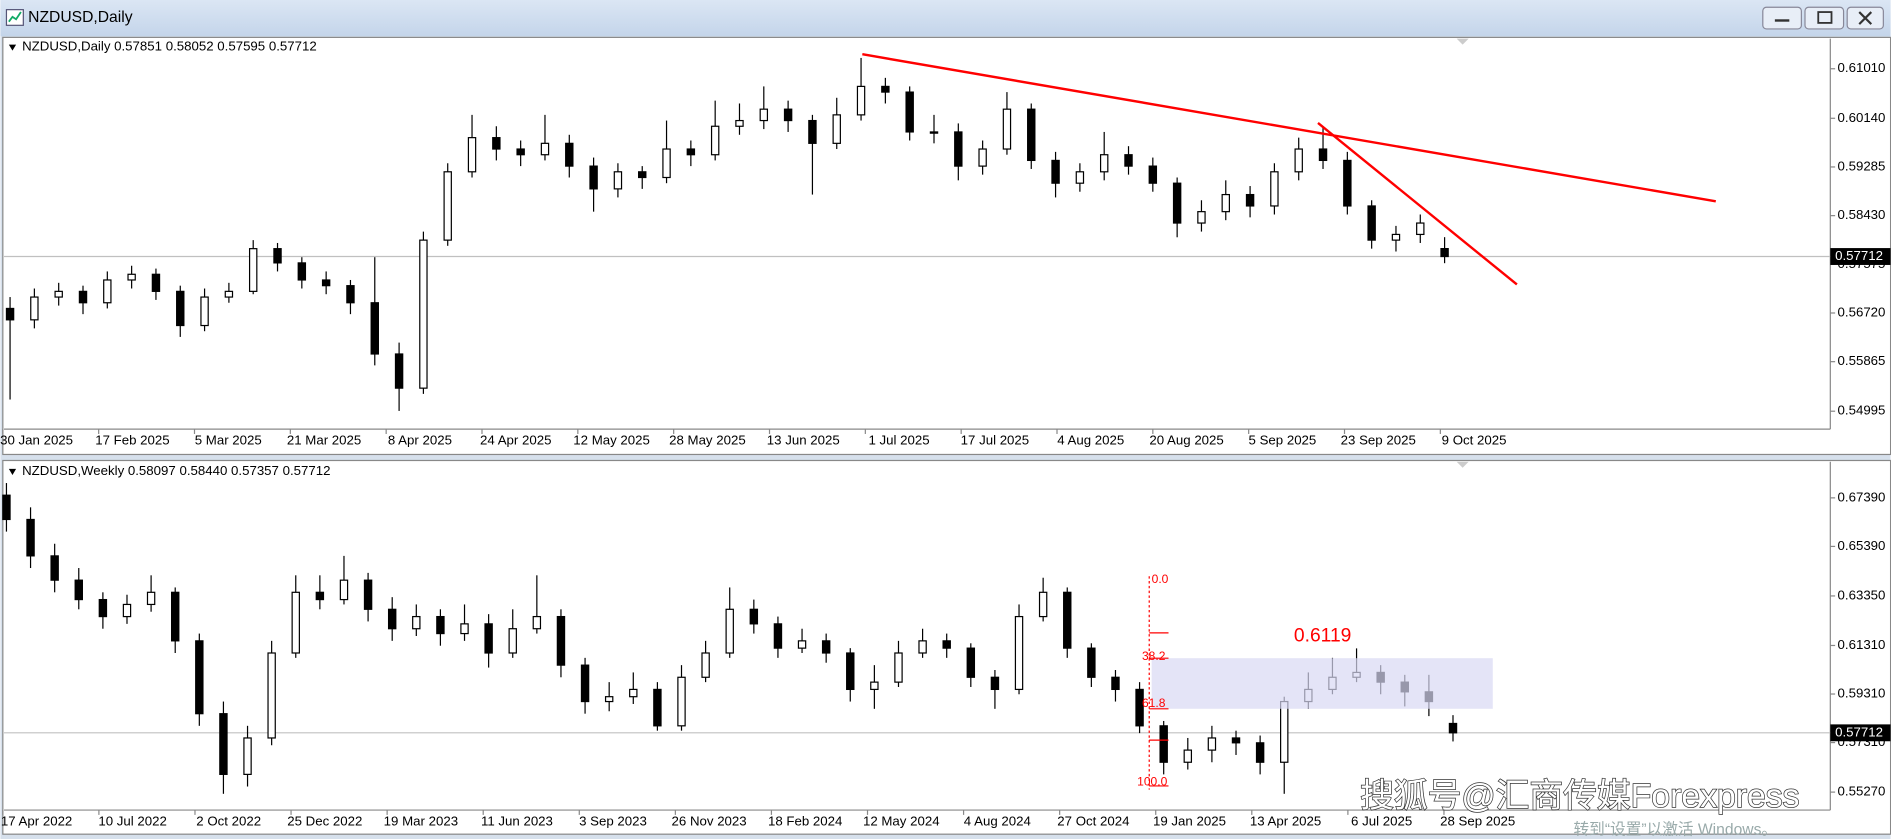 This screenshot has height=839, width=1891. I want to click on fib-label: 0.0, so click(1160, 579).